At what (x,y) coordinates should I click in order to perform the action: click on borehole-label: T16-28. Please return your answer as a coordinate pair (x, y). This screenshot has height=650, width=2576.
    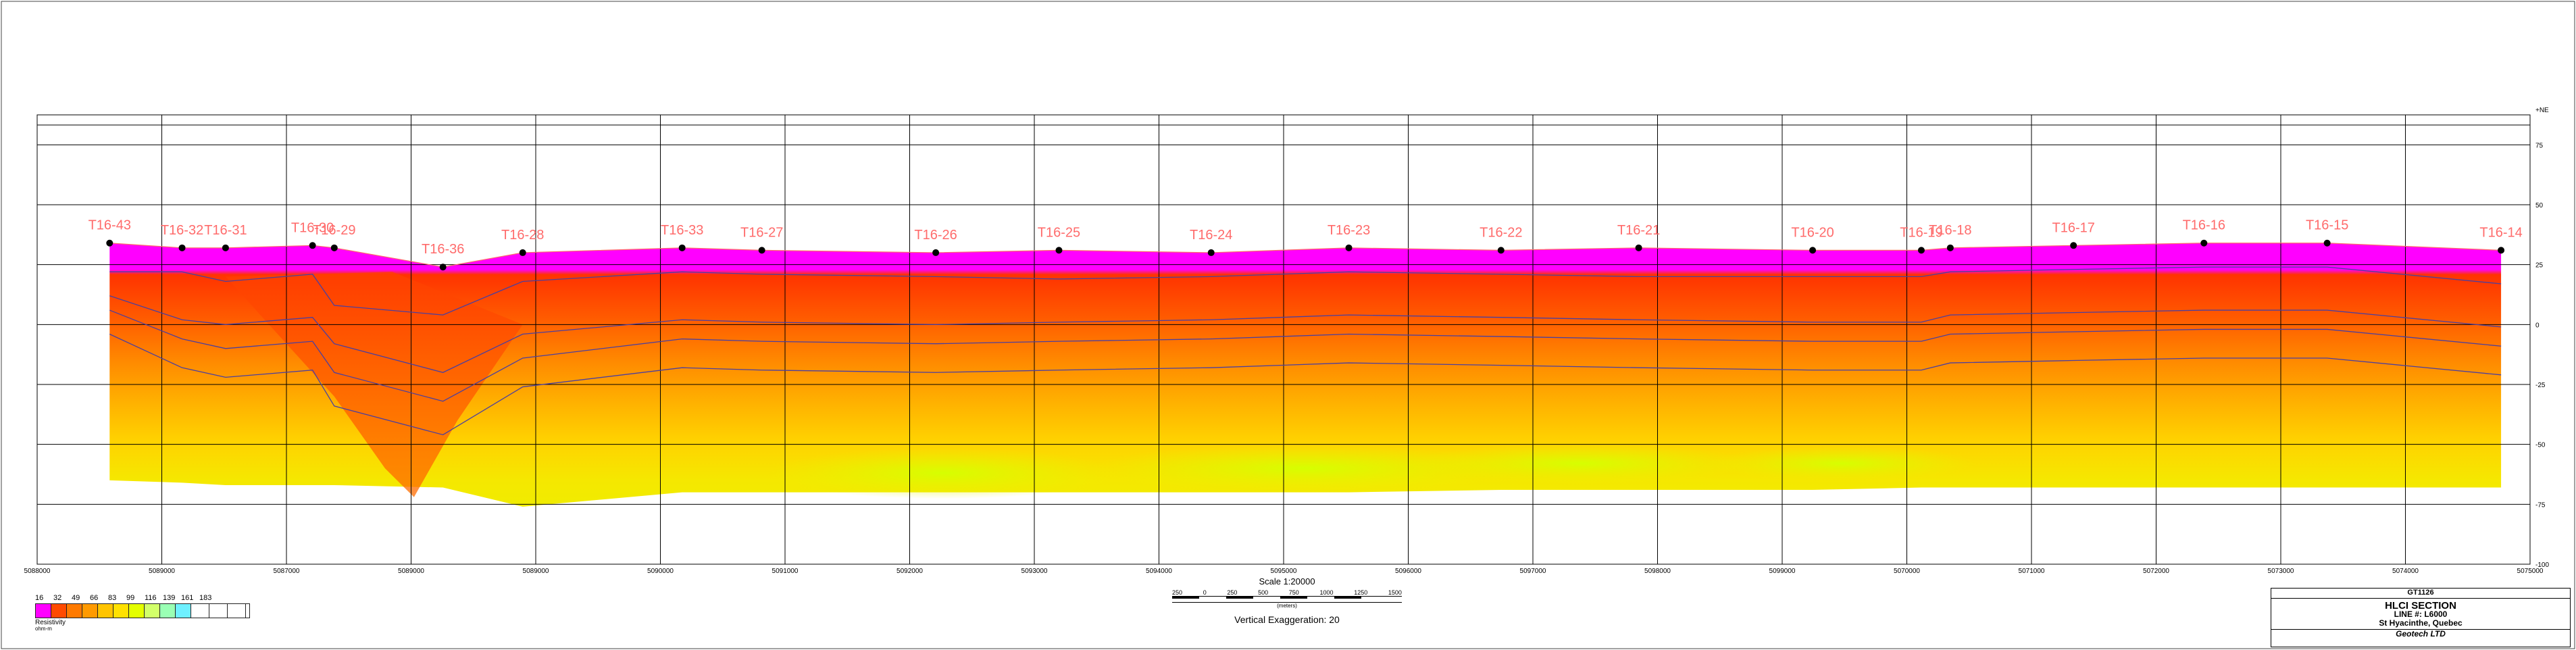
    Looking at the image, I should click on (522, 235).